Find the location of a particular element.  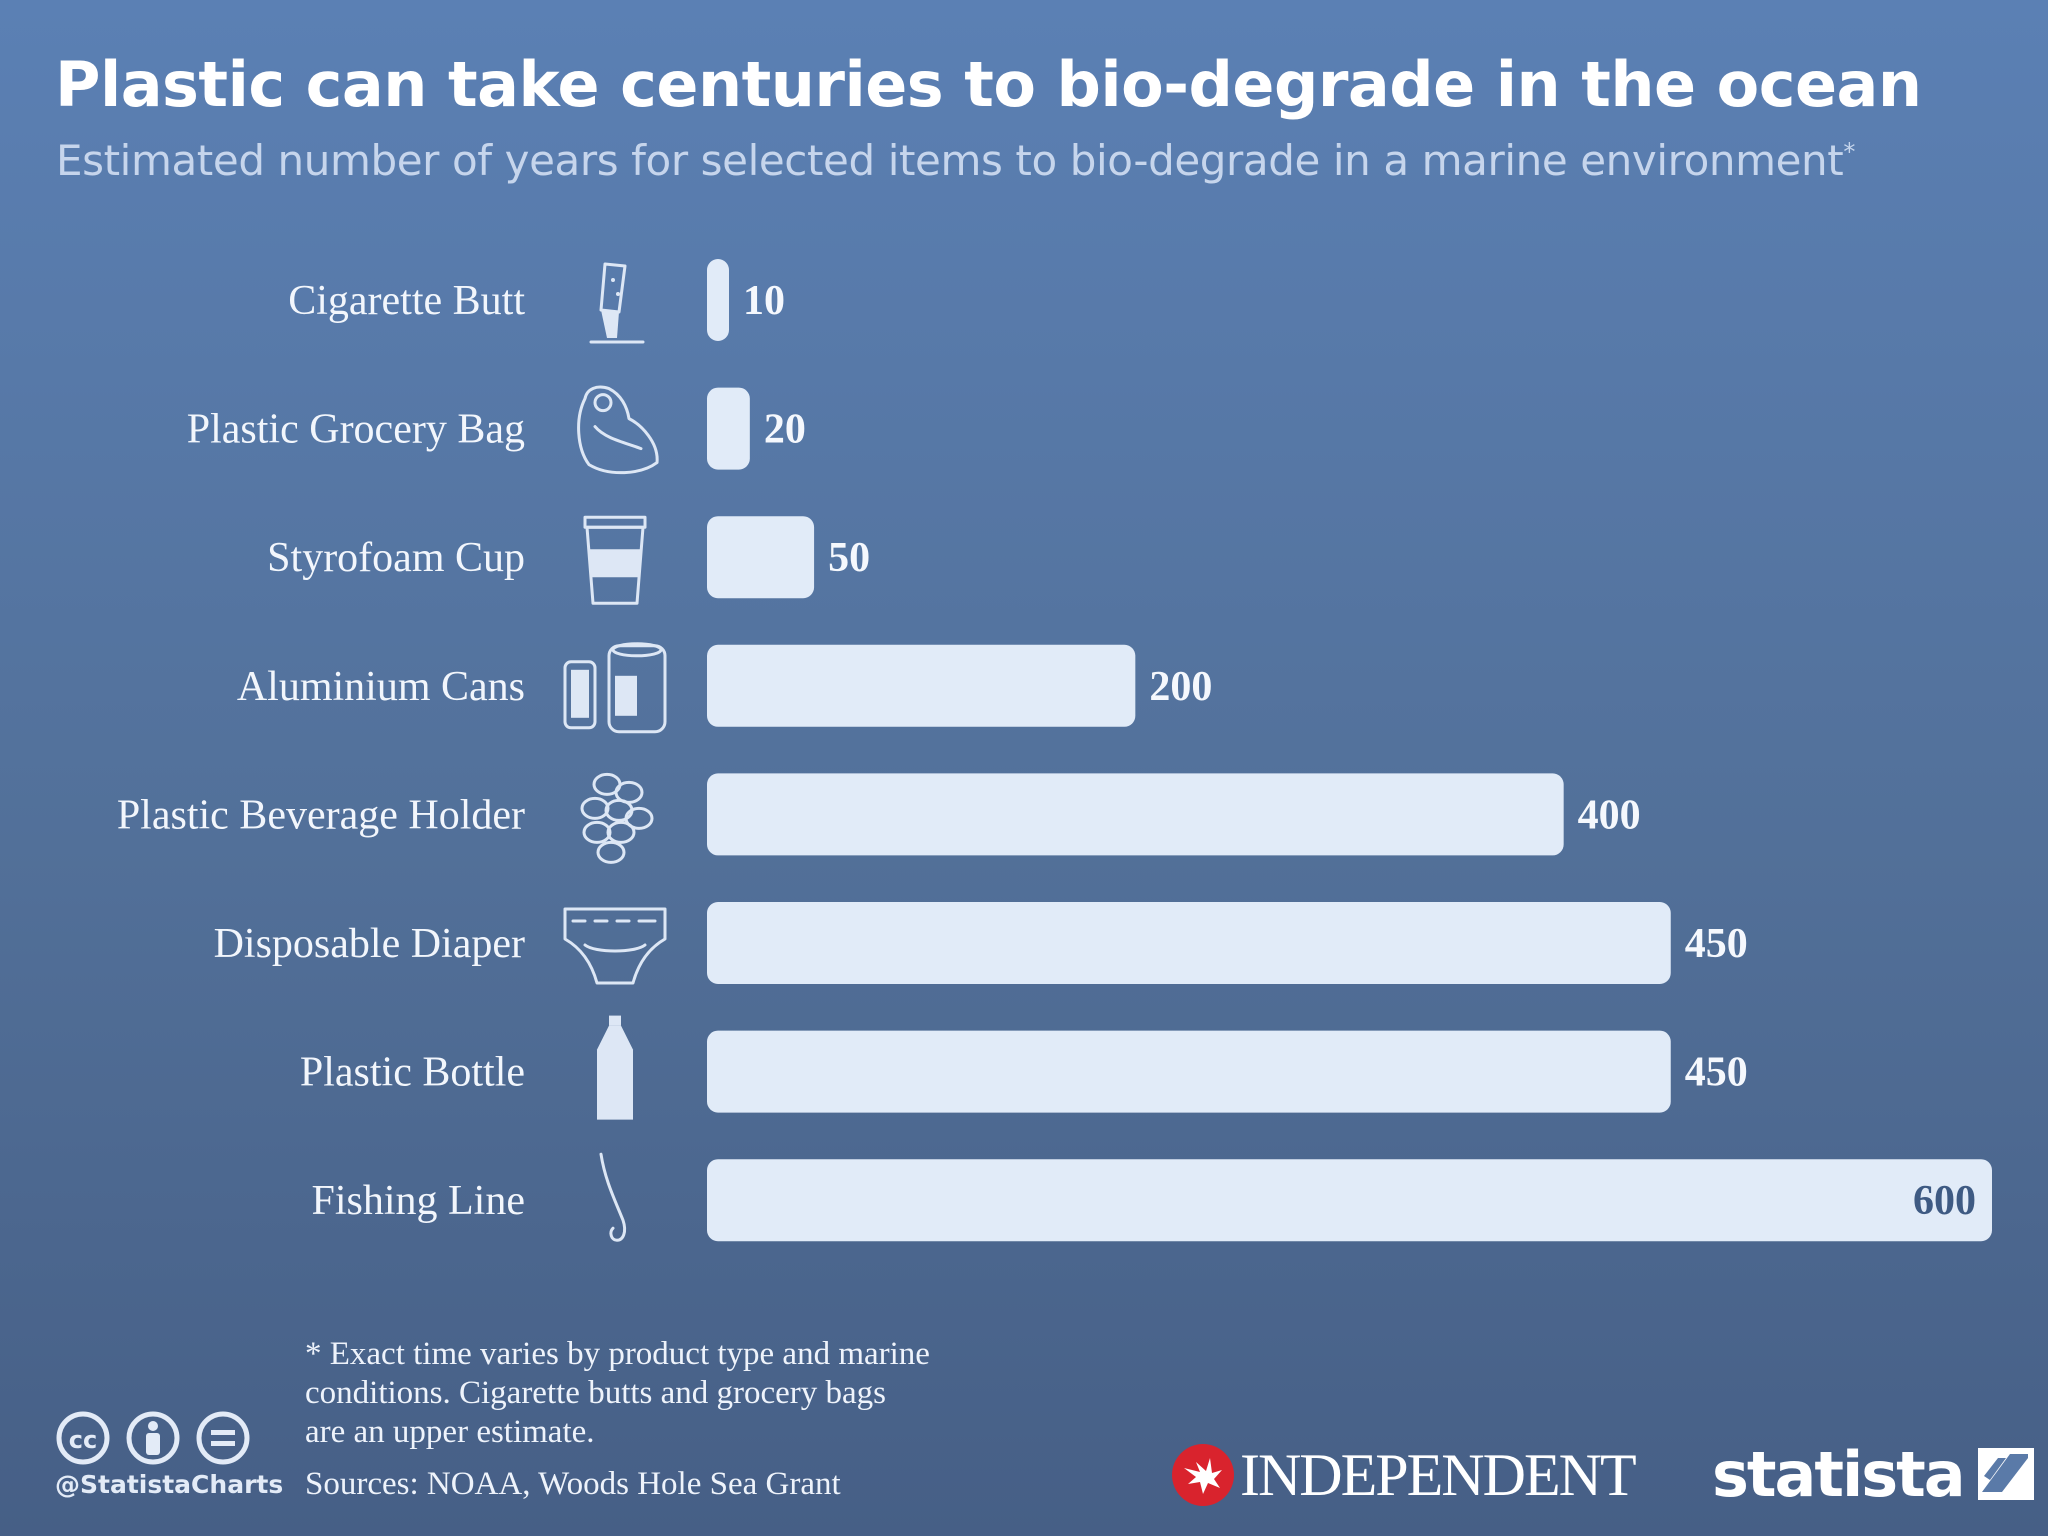

fishing-line-icon is located at coordinates (613, 1197).